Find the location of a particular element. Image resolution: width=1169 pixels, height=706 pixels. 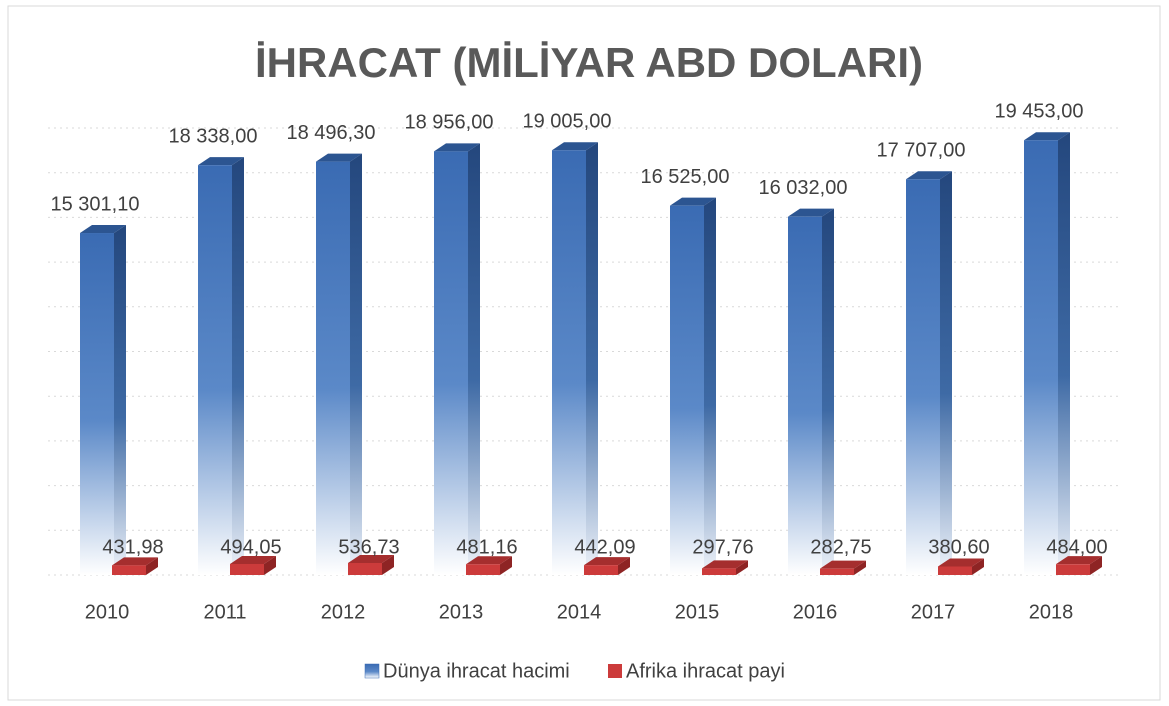

x-tick-label: 2018 is located at coordinates (1051, 612).